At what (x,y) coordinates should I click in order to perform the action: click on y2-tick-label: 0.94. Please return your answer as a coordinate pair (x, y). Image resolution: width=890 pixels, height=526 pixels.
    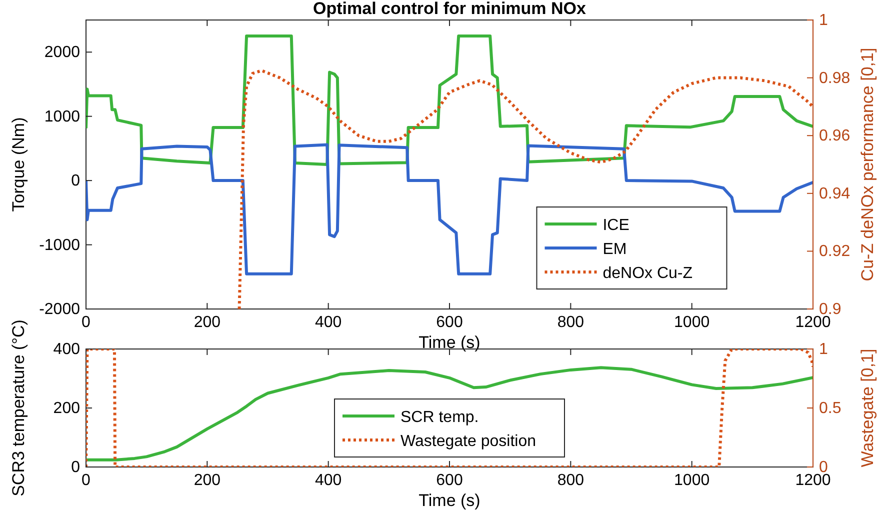
    Looking at the image, I should click on (834, 193).